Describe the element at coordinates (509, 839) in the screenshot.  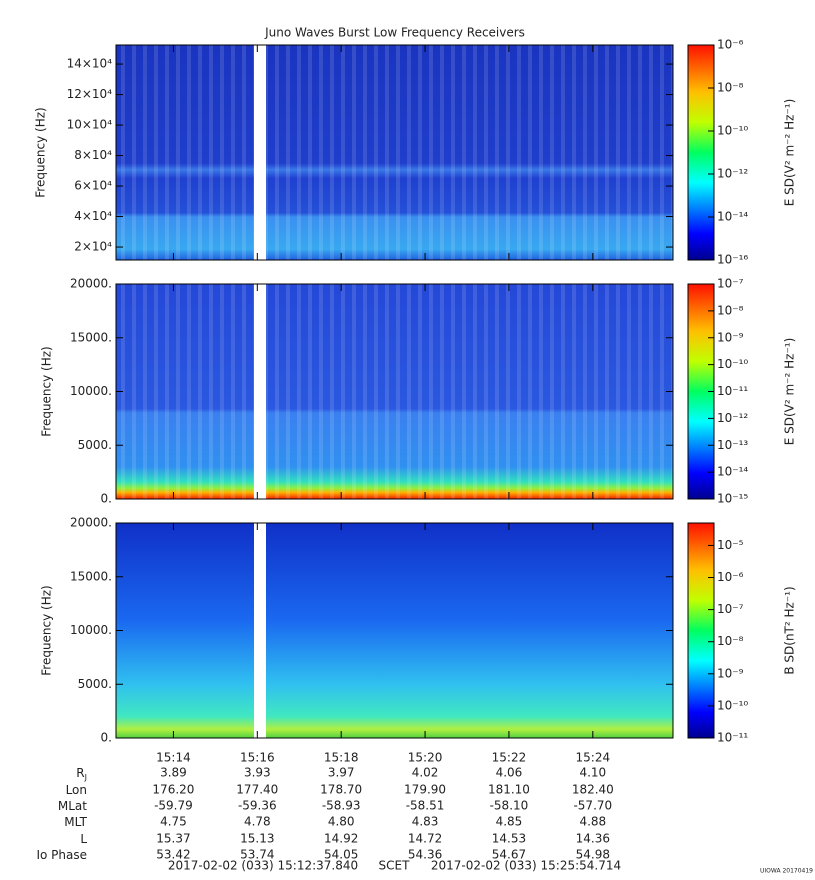
I see `ephemeris-value: 14.53` at that location.